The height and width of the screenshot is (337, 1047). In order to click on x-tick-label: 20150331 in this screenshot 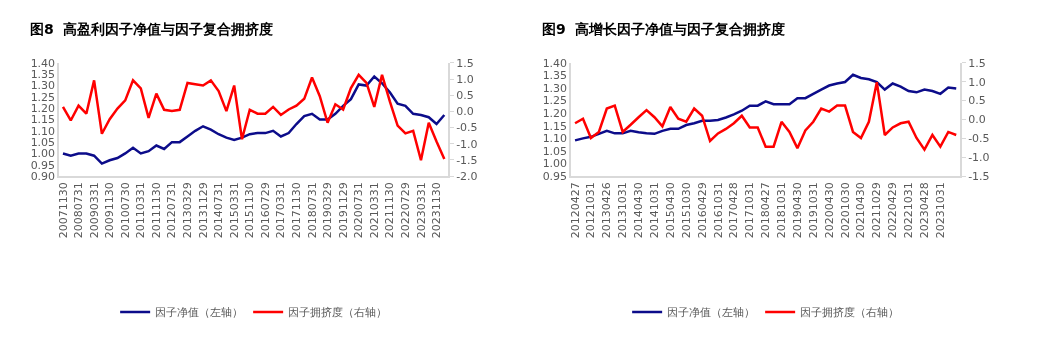, I will do `click(234, 210)`.